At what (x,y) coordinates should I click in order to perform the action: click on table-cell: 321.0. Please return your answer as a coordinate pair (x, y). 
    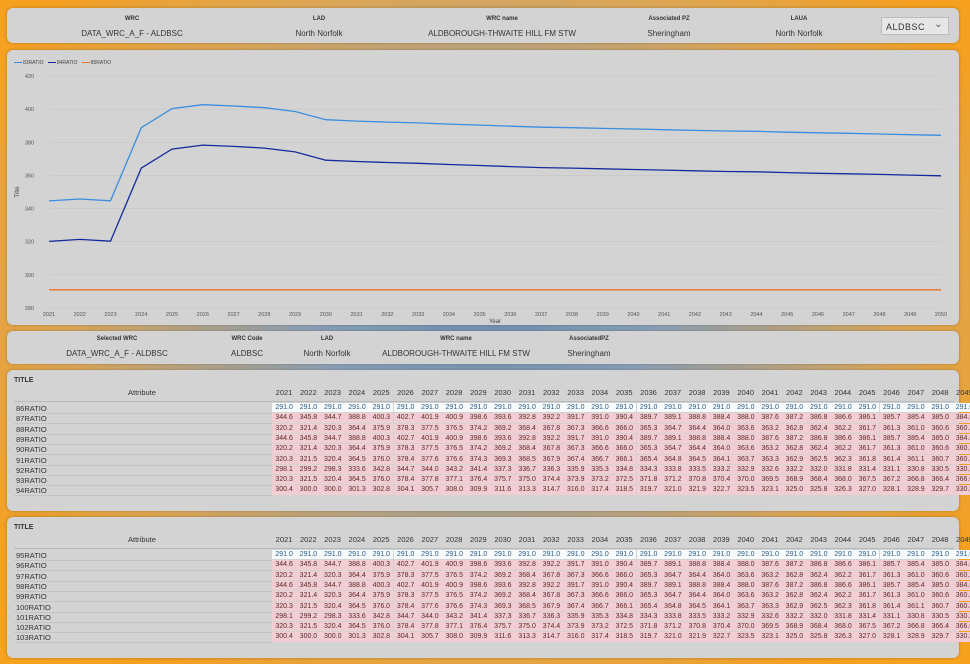
    Looking at the image, I should click on (673, 637).